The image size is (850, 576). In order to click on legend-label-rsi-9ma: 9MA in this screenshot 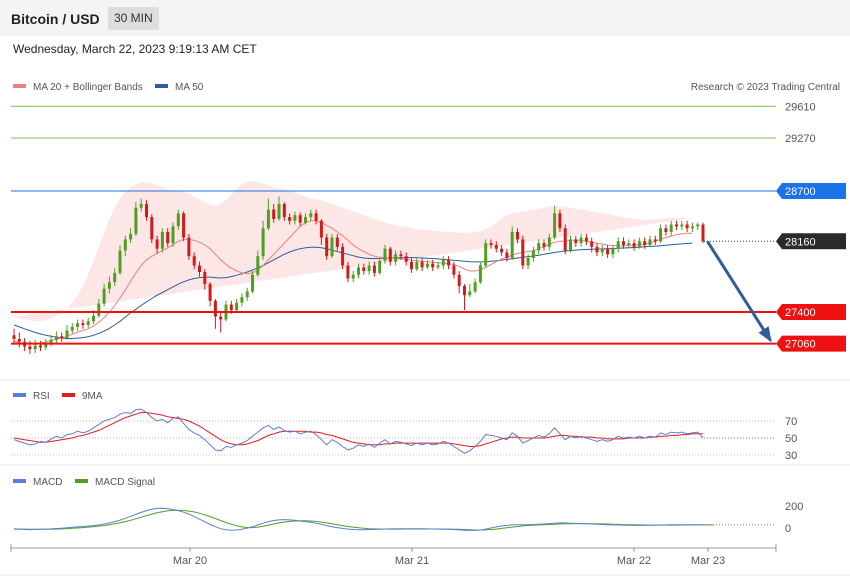, I will do `click(92, 396)`.